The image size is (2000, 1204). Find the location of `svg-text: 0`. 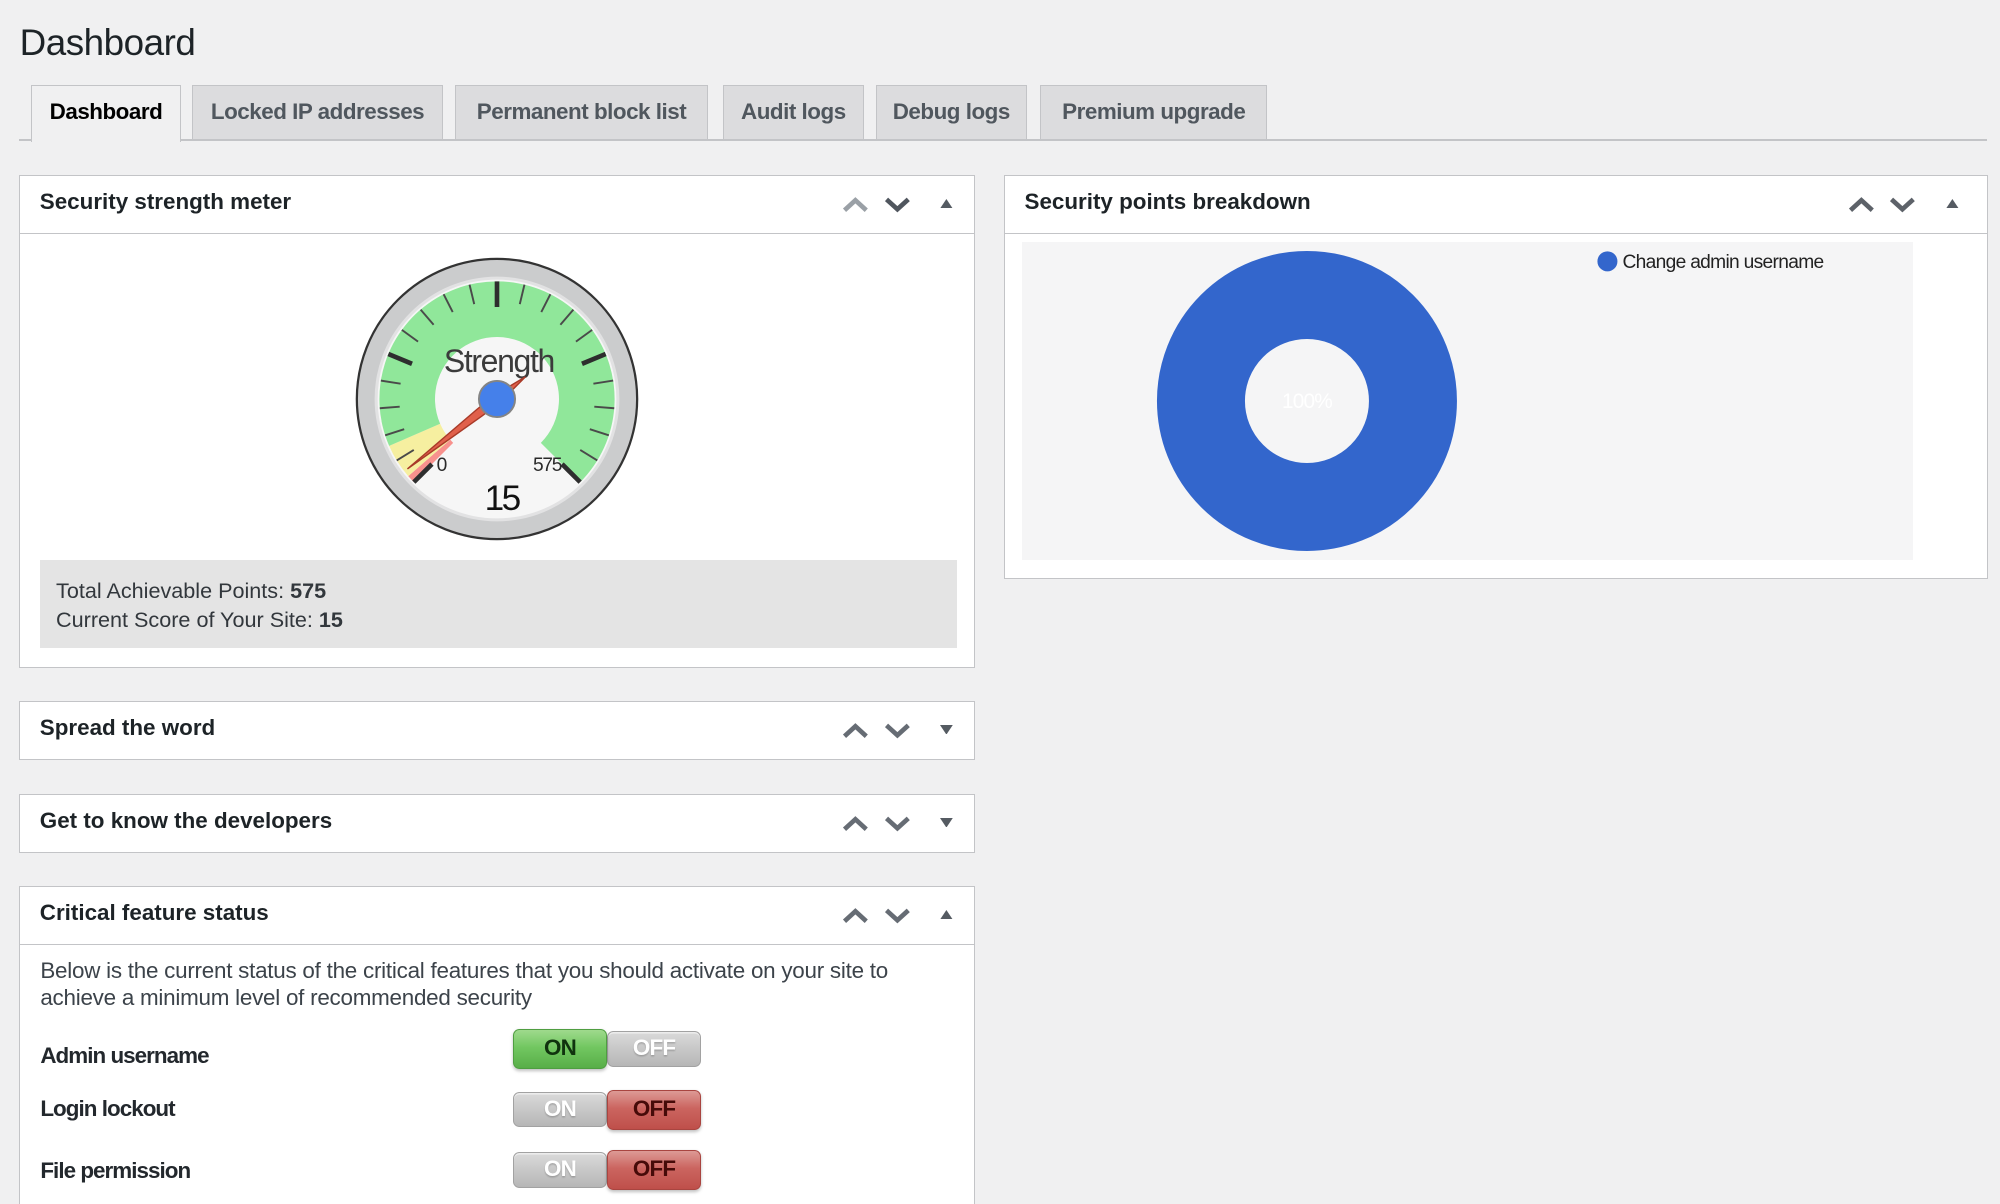

svg-text: 0 is located at coordinates (442, 465).